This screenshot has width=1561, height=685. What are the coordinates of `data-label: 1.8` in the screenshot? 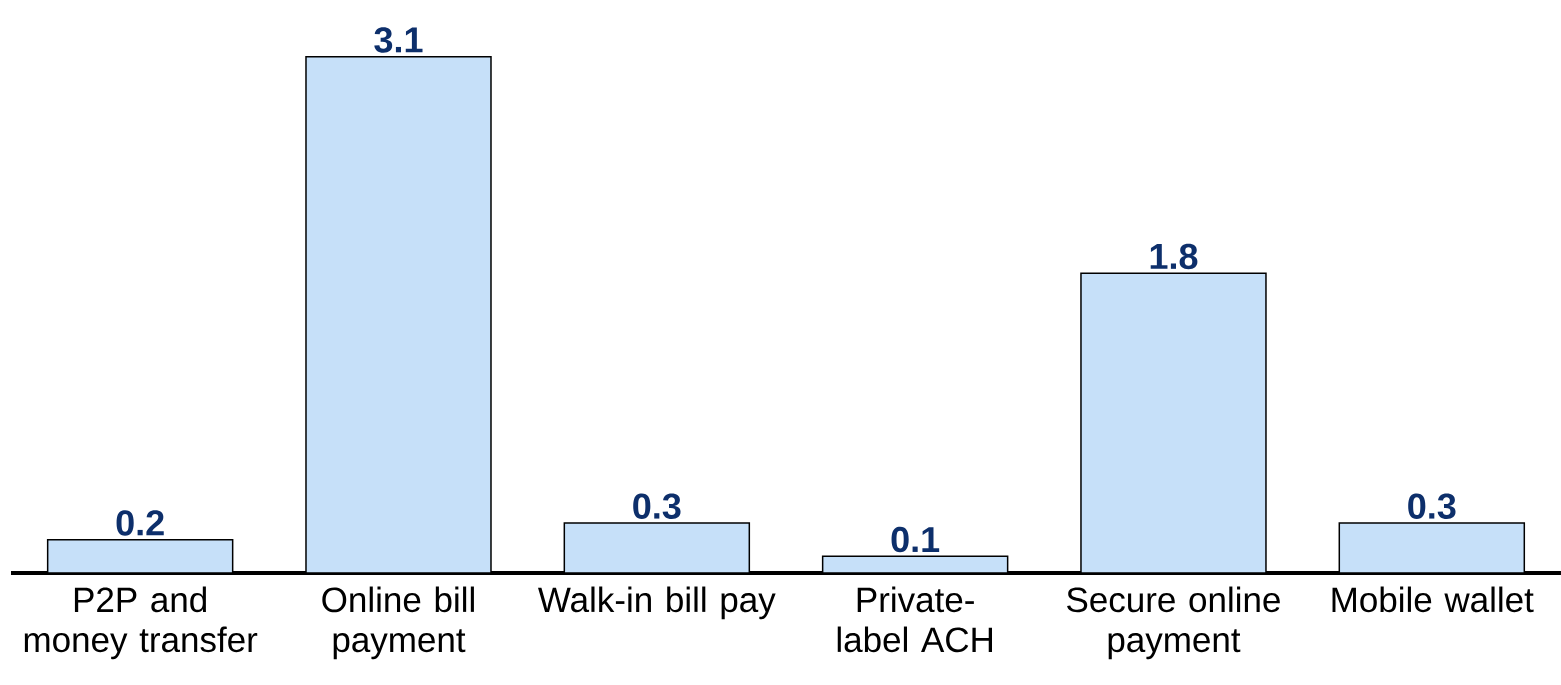 It's located at (1174, 256).